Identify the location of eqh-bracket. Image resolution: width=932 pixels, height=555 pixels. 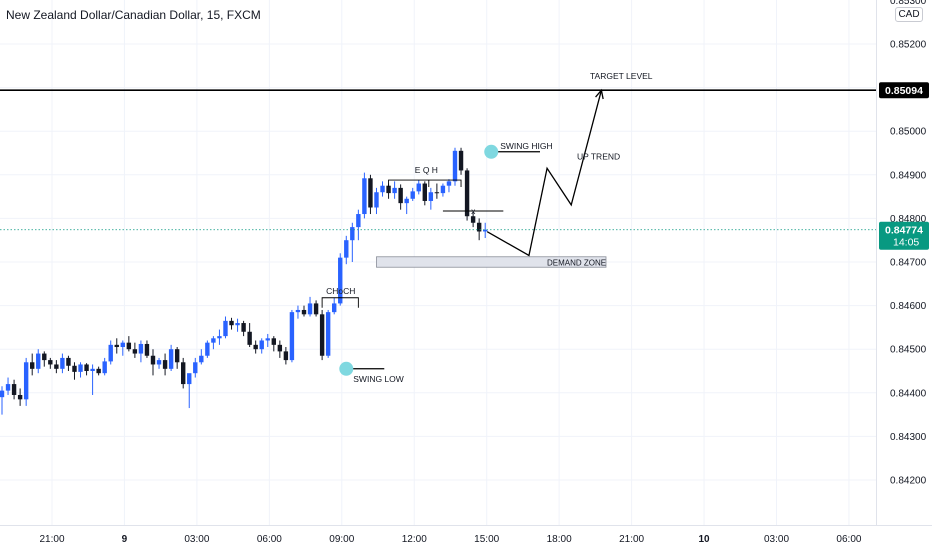
(425, 183).